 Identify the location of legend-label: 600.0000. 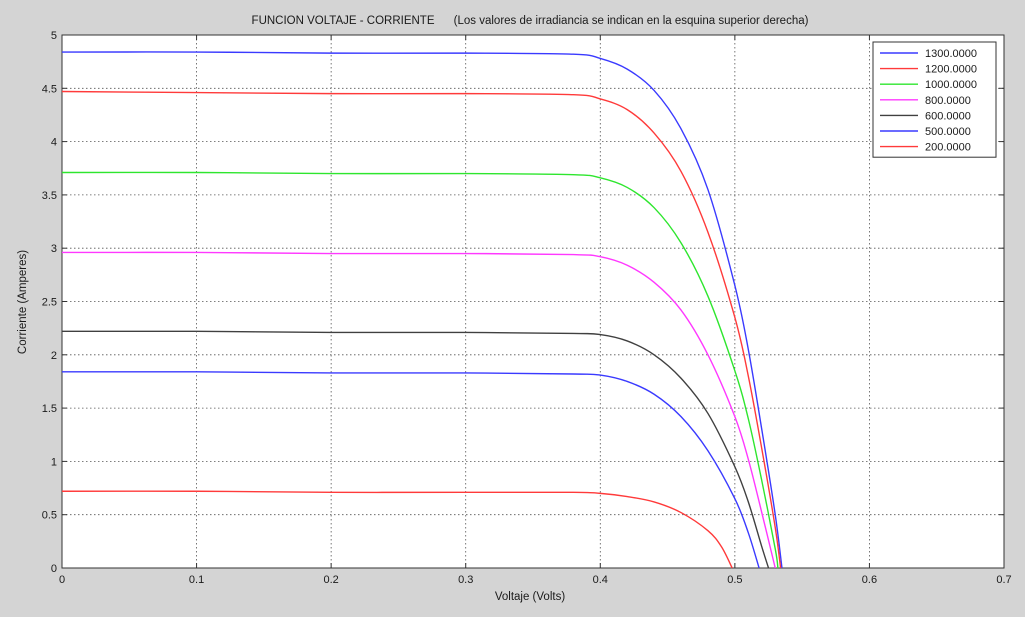
(948, 116).